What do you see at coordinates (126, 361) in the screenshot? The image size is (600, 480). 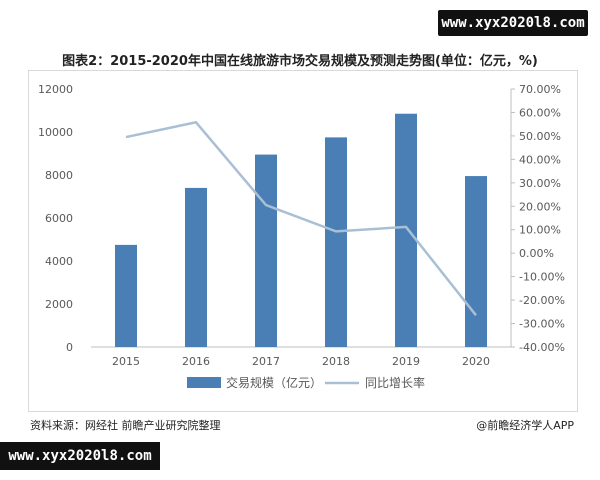 I see `x-tick-label: 2015` at bounding box center [126, 361].